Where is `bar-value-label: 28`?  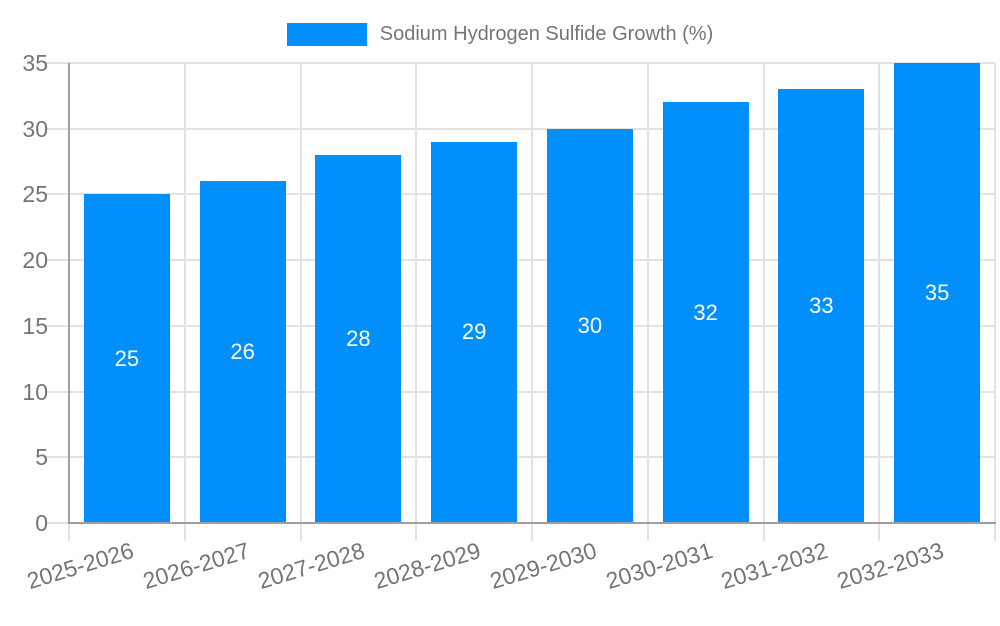 bar-value-label: 28 is located at coordinates (358, 338).